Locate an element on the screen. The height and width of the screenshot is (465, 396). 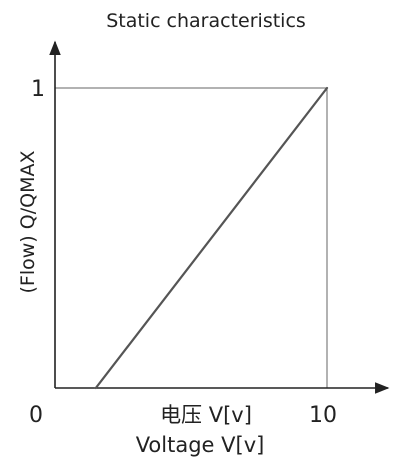
x-axis-label-chinese: 电压 V[v] is located at coordinates (206, 415).